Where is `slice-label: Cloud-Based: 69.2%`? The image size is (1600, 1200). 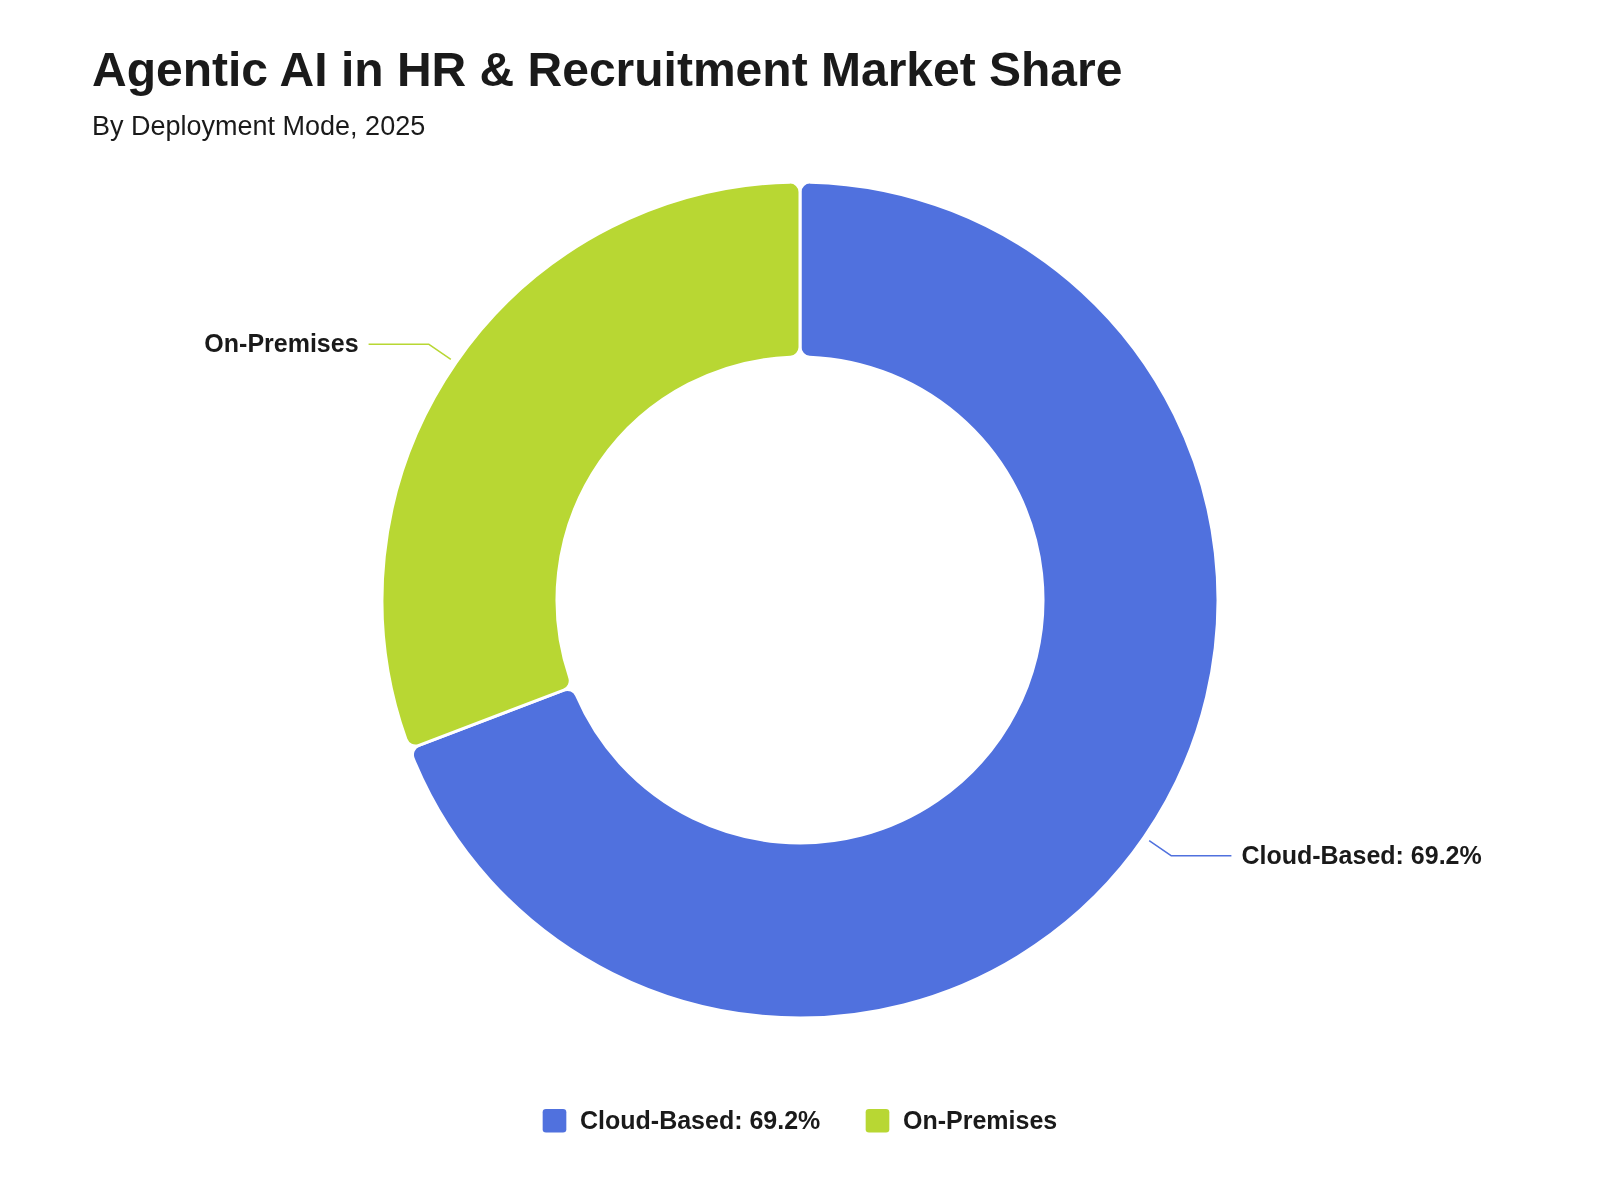 slice-label: Cloud-Based: 69.2% is located at coordinates (1361, 854).